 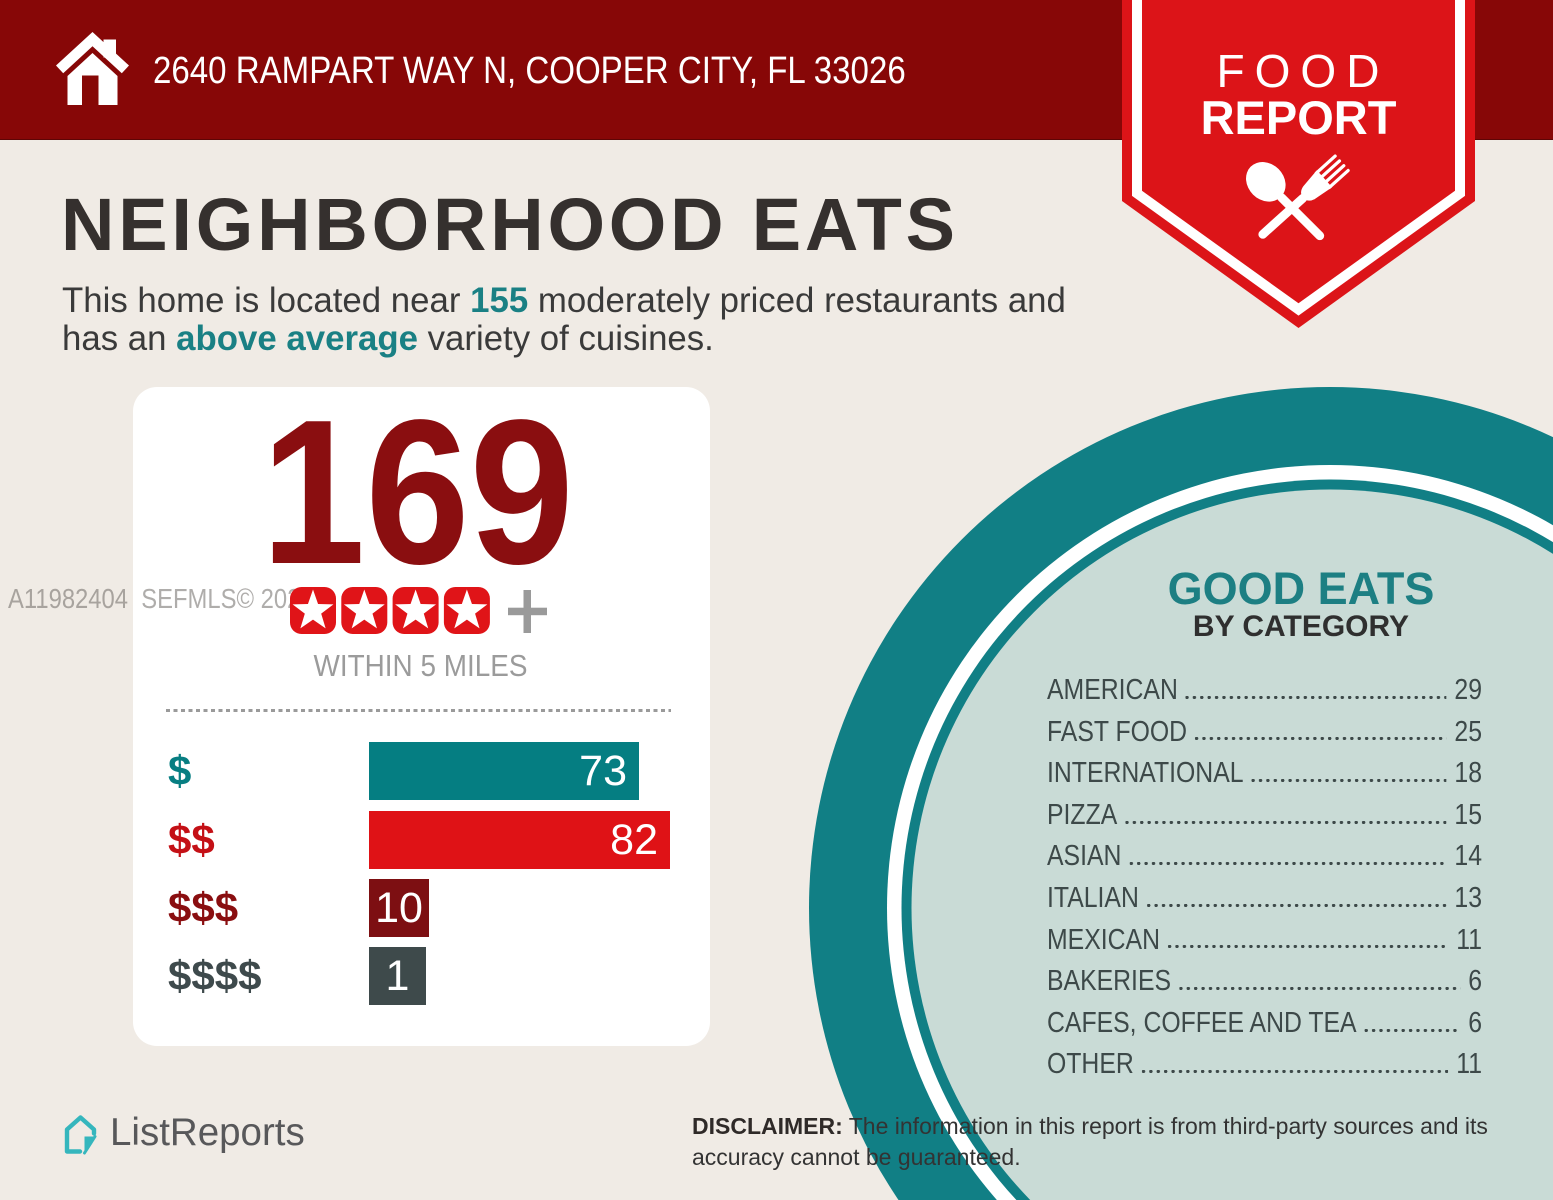 What do you see at coordinates (1303, 71) in the screenshot?
I see `svg-text: FOOD` at bounding box center [1303, 71].